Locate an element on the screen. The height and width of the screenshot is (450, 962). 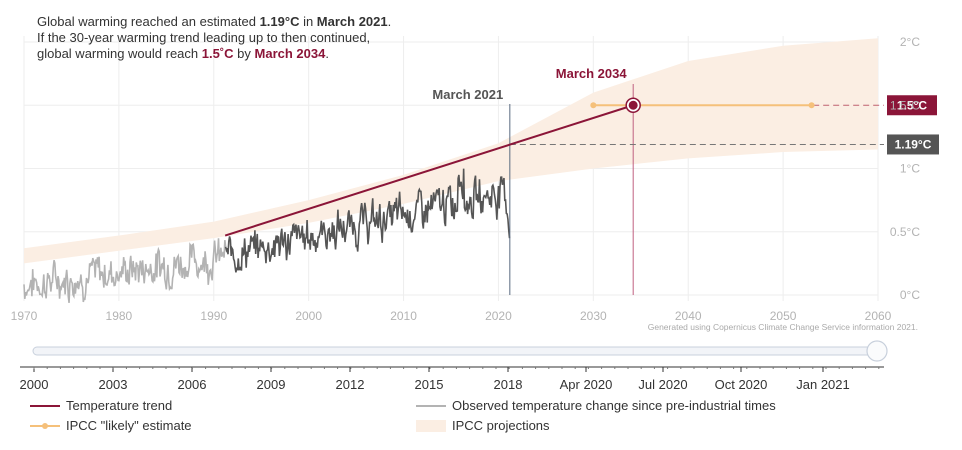
legend-label-projections: IPCC projections is located at coordinates (501, 425).